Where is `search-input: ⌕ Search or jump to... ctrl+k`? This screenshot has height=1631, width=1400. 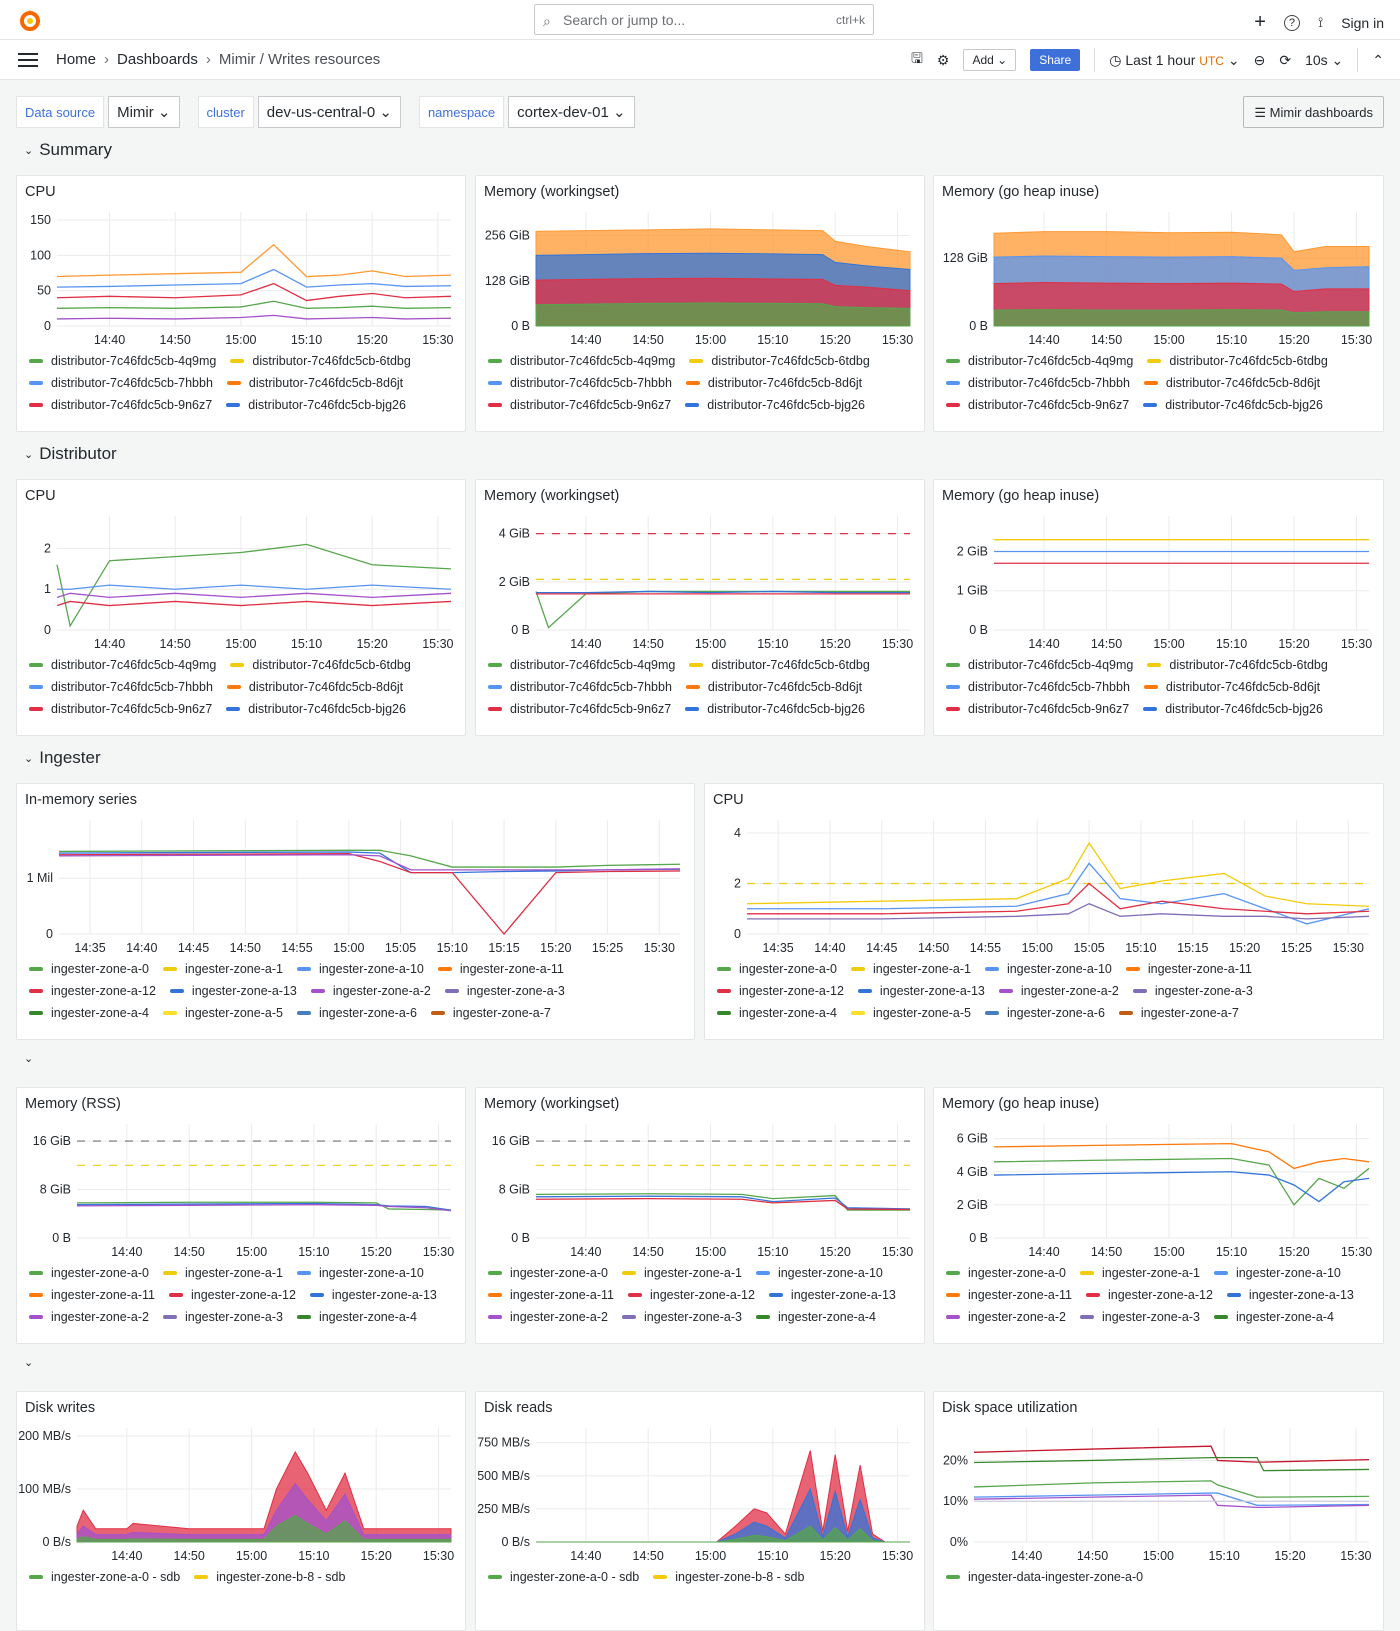
search-input: ⌕ Search or jump to... ctrl+k is located at coordinates (704, 19).